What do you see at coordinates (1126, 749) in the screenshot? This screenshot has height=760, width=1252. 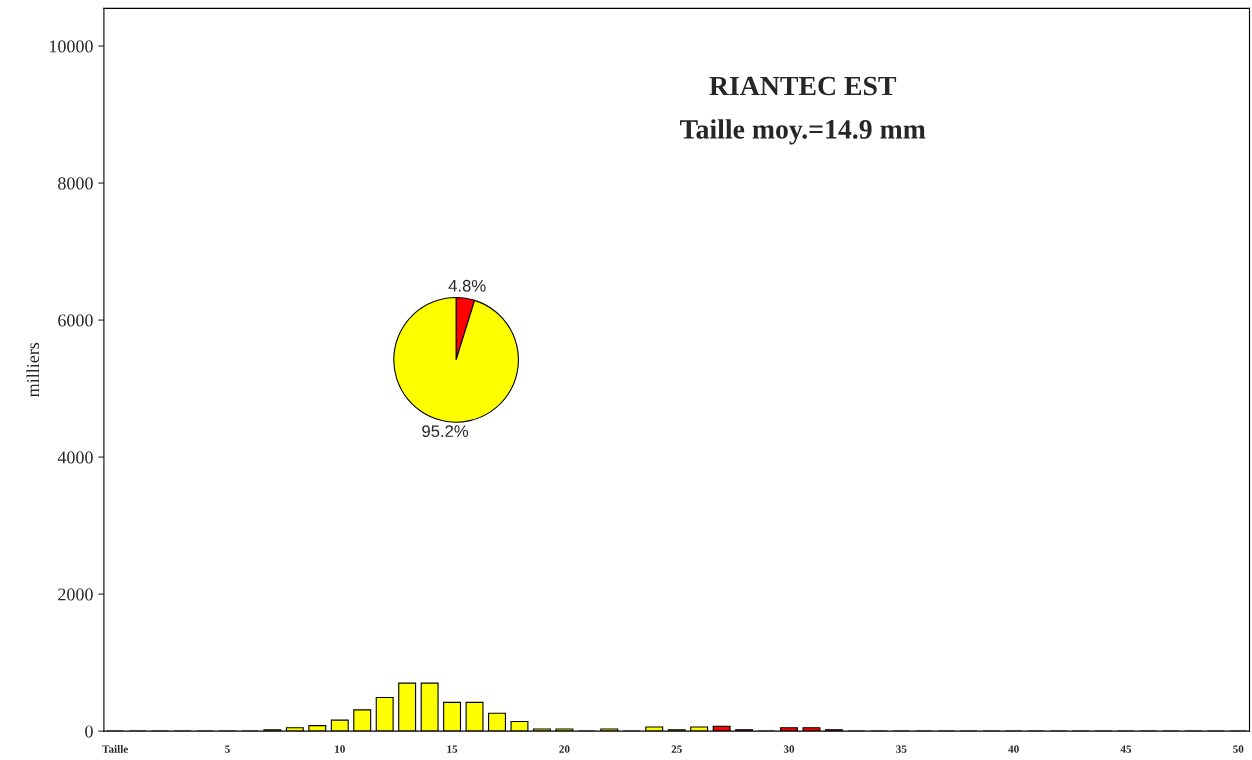 I see `x-tick-label: 45` at bounding box center [1126, 749].